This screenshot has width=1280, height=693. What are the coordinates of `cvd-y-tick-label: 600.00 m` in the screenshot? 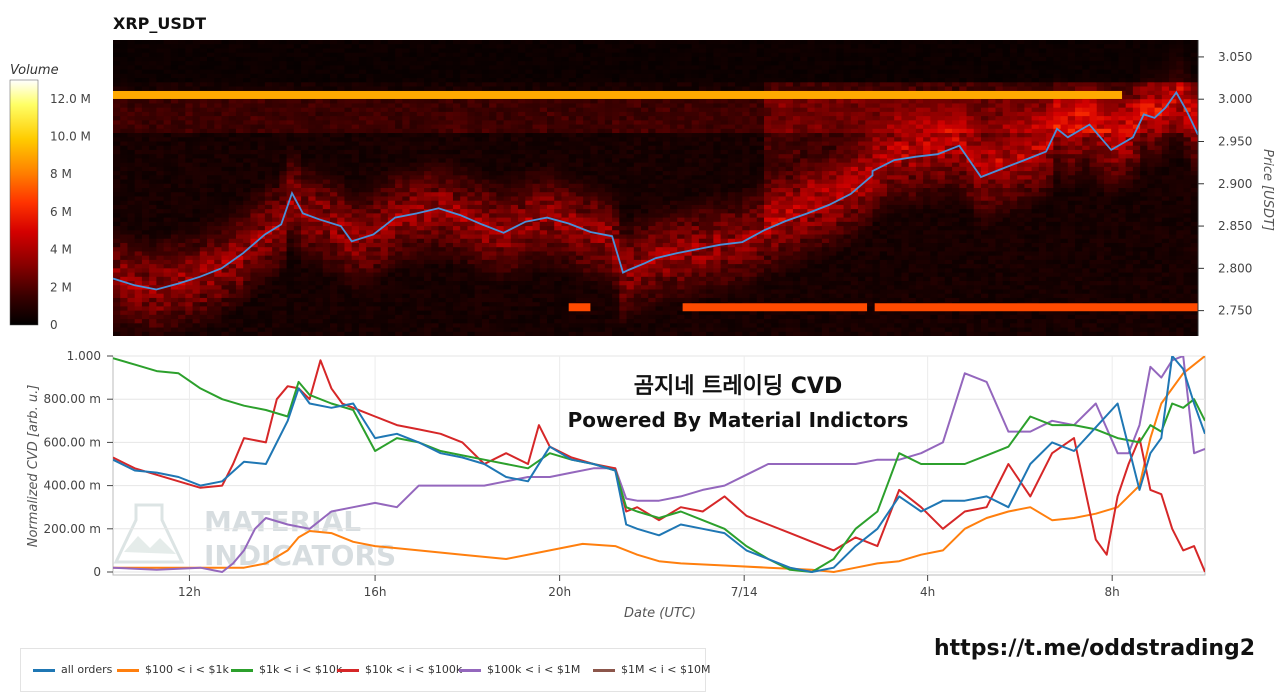 It's located at (73, 442).